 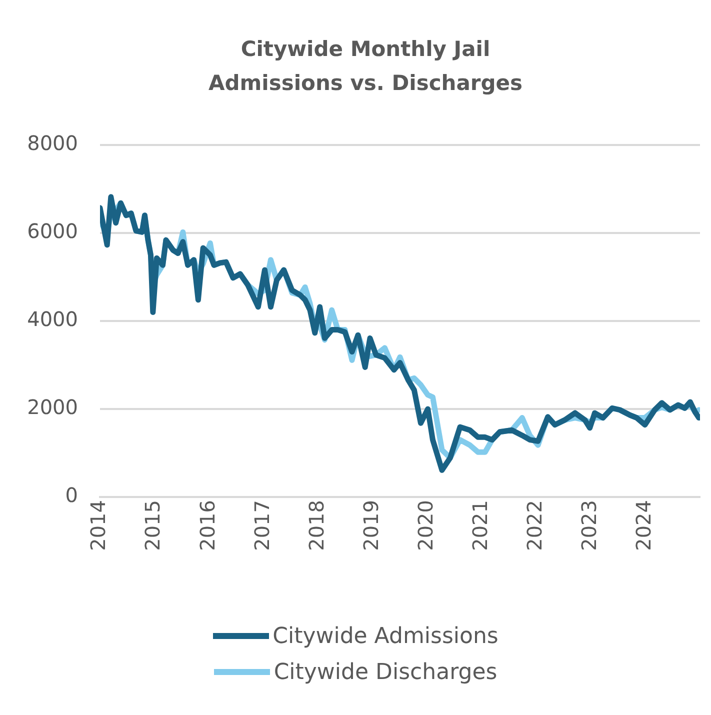 I want to click on x-tick-label: 2024, so click(x=644, y=525).